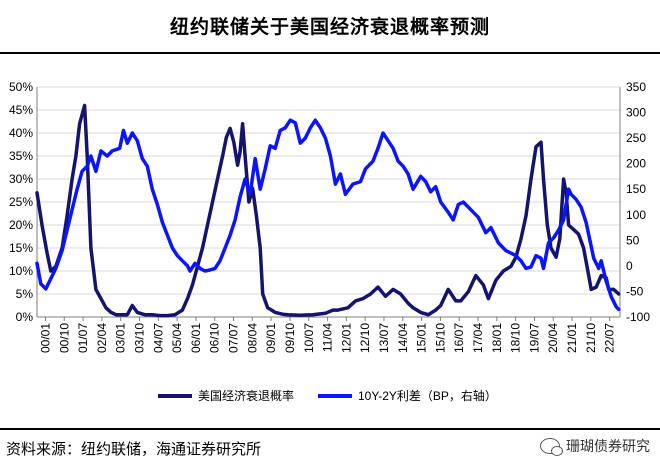 This screenshot has height=476, width=660. Describe the element at coordinates (21, 179) in the screenshot. I see `left-tick-label: 30%` at that location.